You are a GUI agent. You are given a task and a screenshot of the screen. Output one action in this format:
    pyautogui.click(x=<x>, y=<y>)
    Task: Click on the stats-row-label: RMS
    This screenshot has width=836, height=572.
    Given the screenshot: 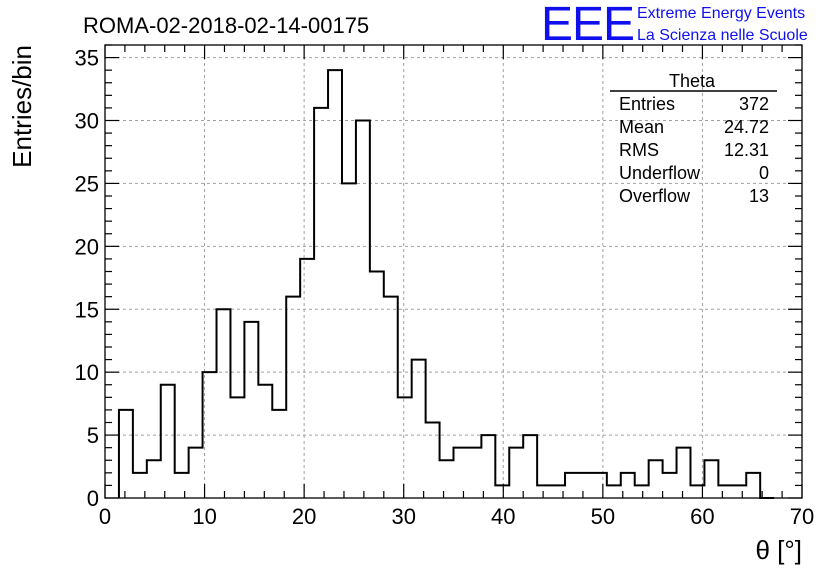 What is the action you would take?
    pyautogui.click(x=639, y=150)
    